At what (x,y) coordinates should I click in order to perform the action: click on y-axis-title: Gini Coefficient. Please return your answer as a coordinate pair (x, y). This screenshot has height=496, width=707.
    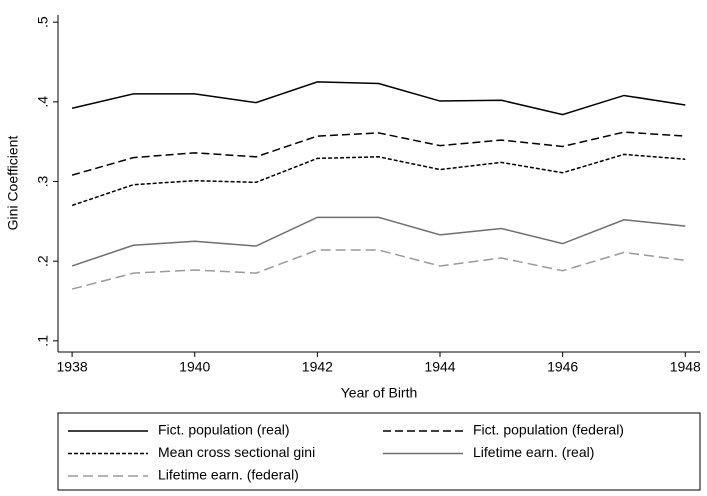
    Looking at the image, I should click on (13, 183).